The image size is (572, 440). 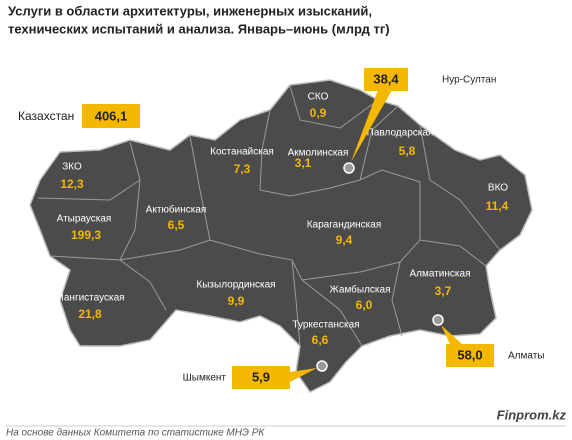 I want to click on region-value: 7,3, so click(x=242, y=169).